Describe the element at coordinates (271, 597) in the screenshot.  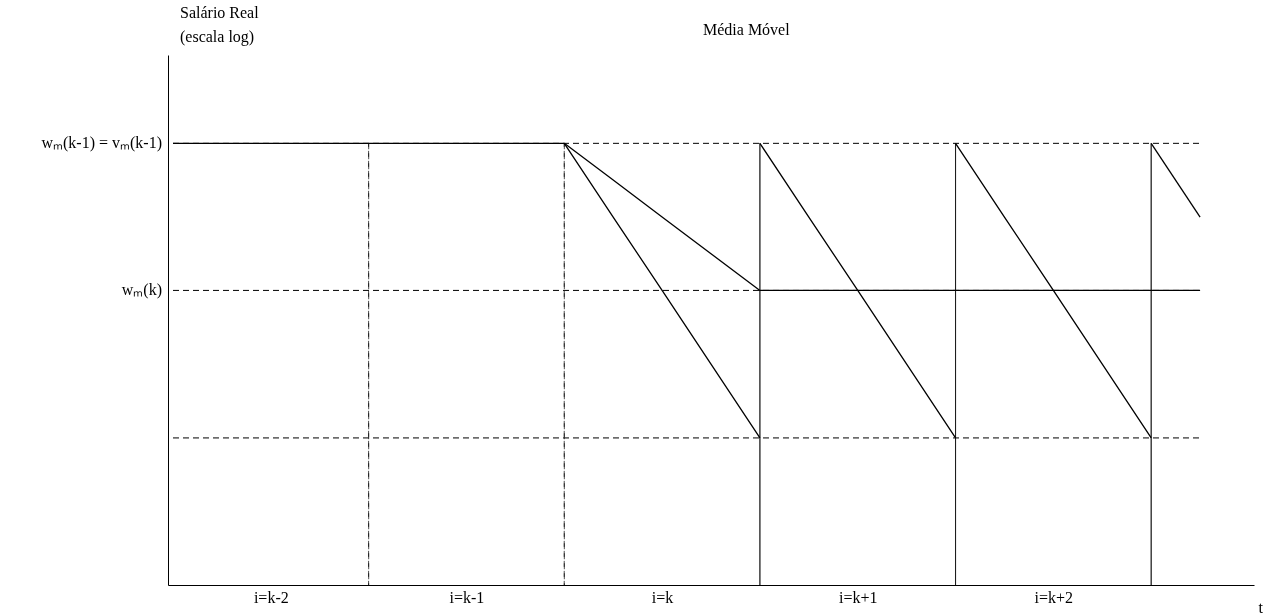
I see `x-tick-label: i=k-2` at that location.